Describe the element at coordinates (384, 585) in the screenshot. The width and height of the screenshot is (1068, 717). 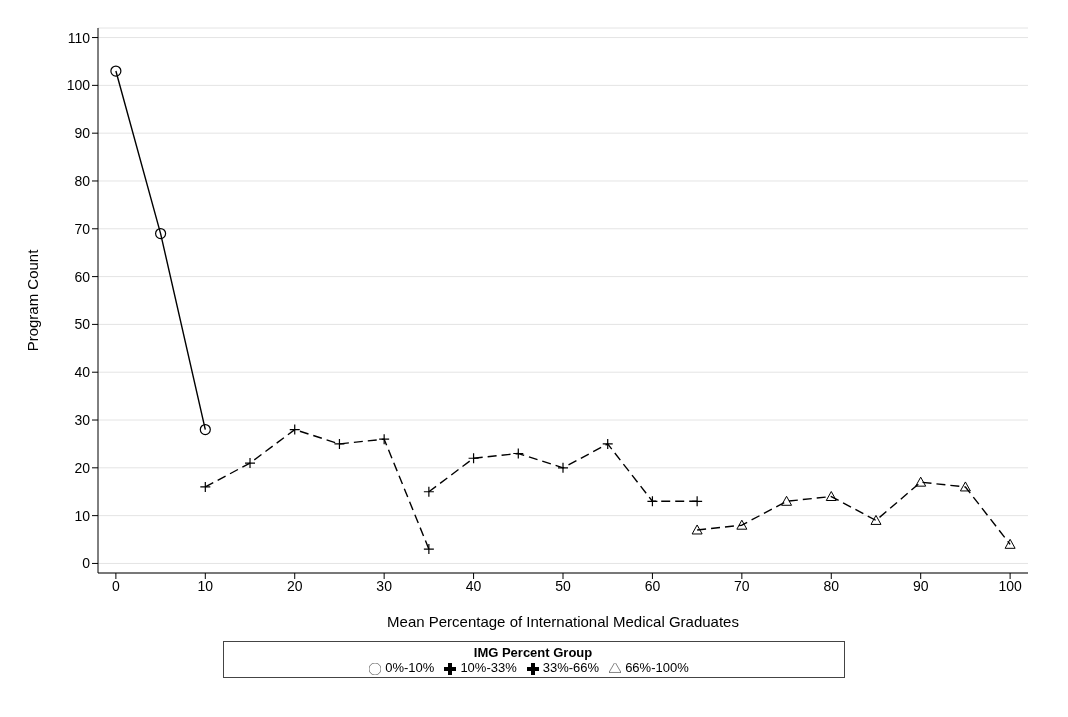
I see `x-tick-label: 30` at that location.